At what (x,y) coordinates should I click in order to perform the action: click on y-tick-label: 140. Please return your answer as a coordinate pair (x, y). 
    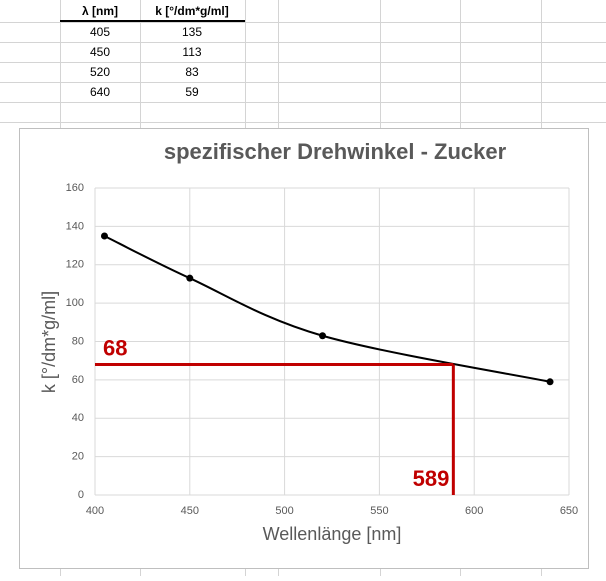
    Looking at the image, I should click on (75, 226).